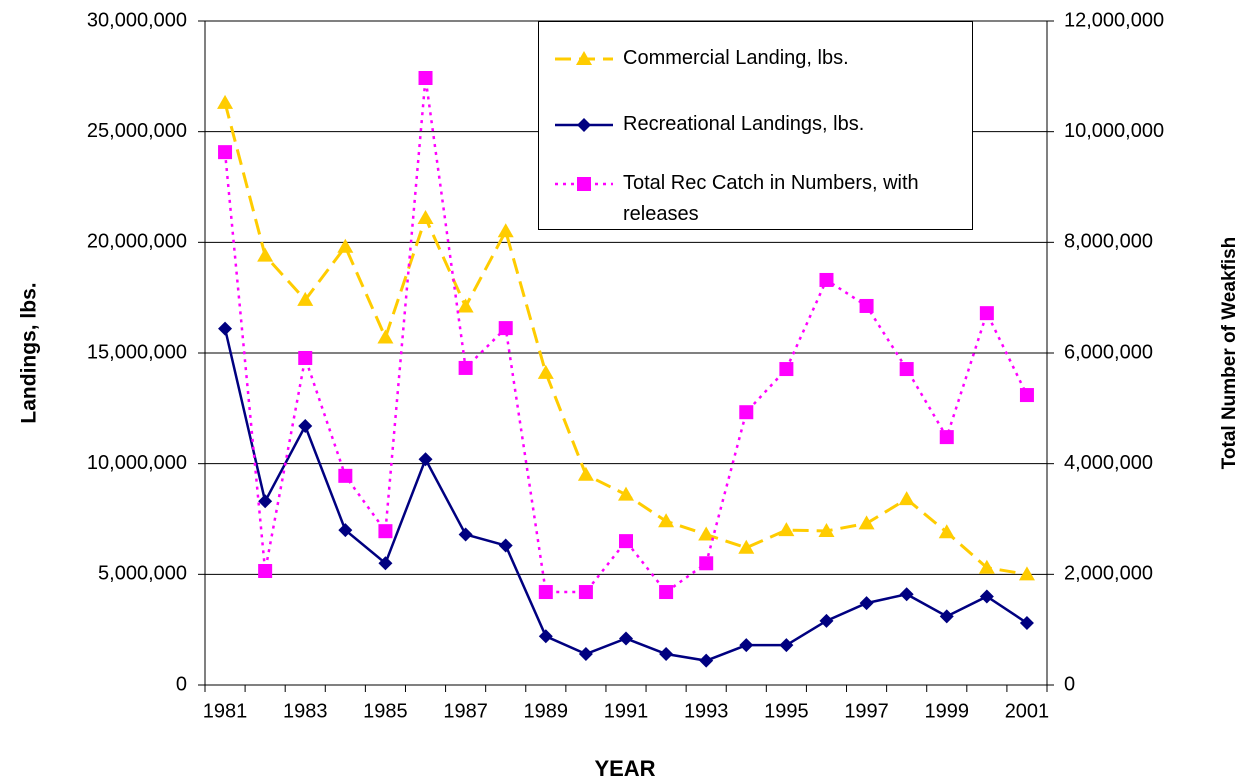 Image resolution: width=1250 pixels, height=784 pixels. I want to click on y2-axis-title: Total Number of Weakfish, so click(1229, 353).